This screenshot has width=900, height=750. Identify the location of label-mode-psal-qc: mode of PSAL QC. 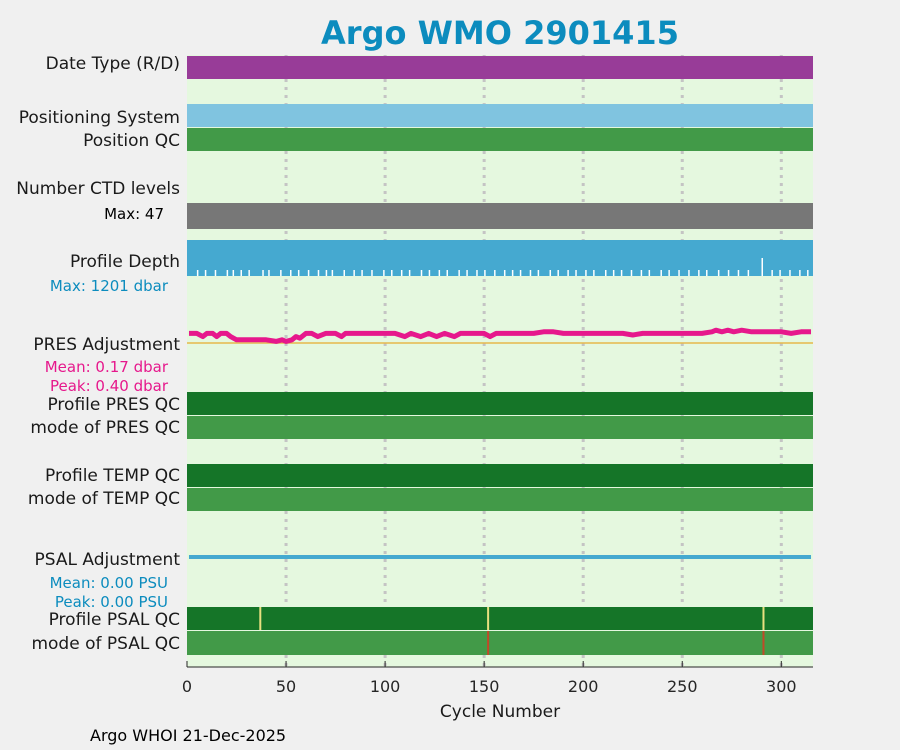
(105, 644).